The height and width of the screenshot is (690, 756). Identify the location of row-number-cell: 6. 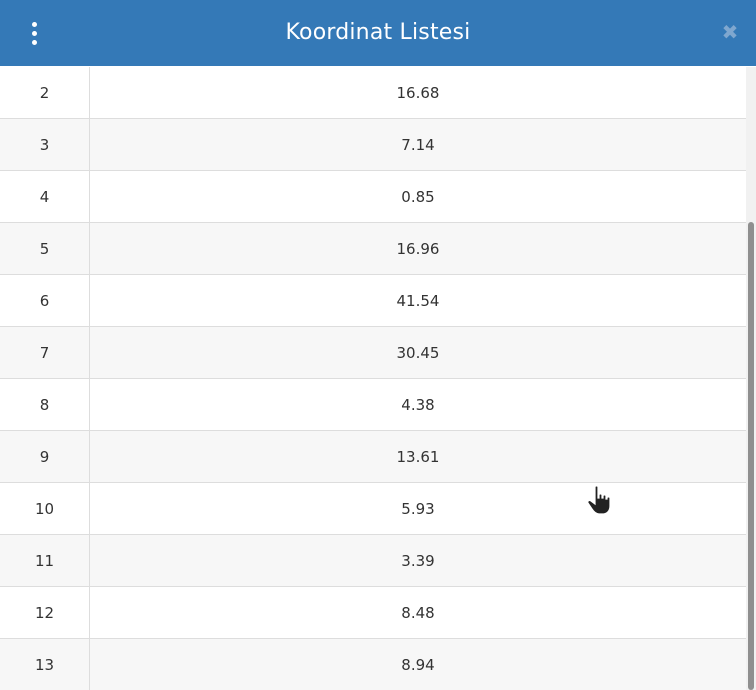
(45, 300).